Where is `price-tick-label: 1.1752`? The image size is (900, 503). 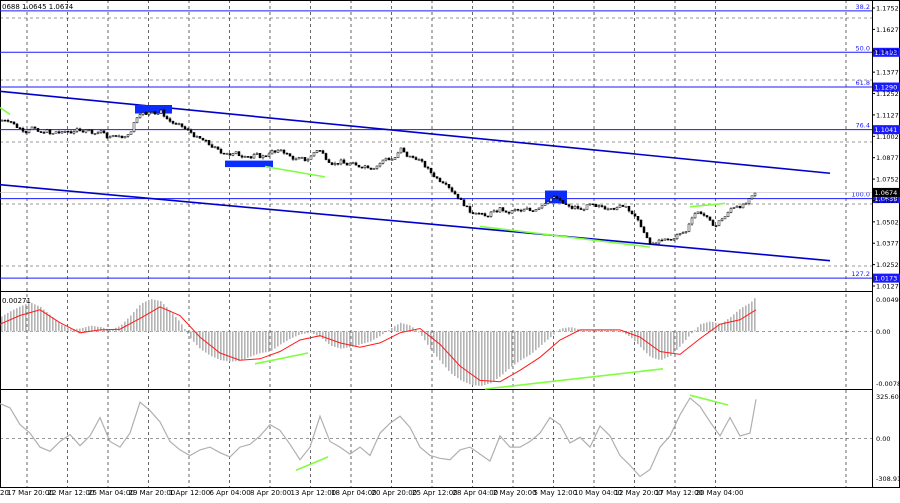 price-tick-label: 1.1752 is located at coordinates (887, 9).